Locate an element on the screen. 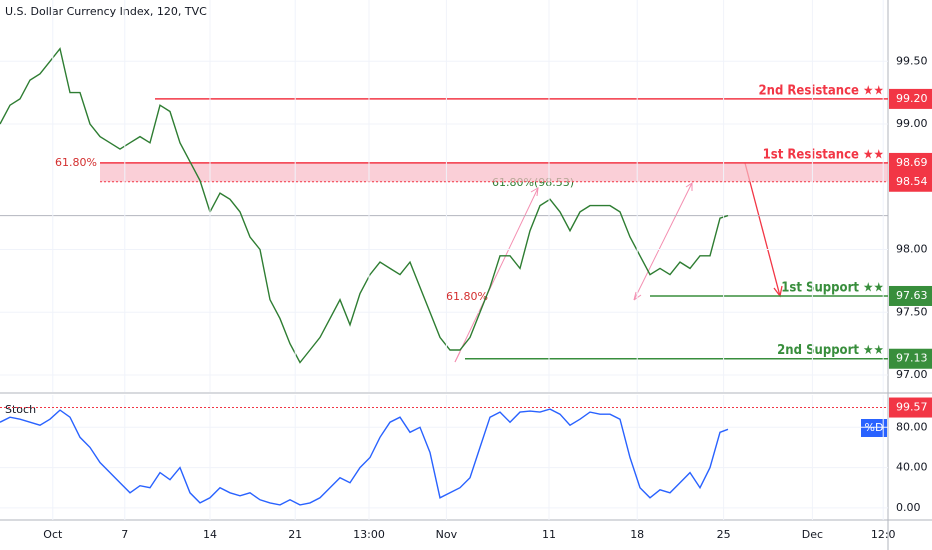  level-name: 2nd Support ★★ is located at coordinates (830, 350).